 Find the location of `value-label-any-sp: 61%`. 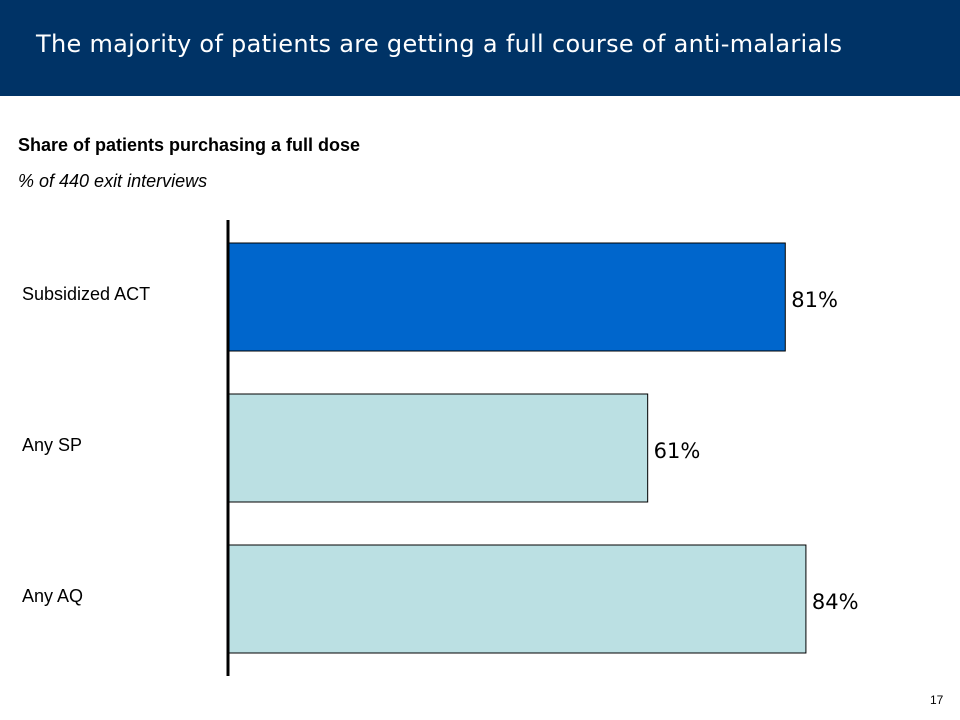

value-label-any-sp: 61% is located at coordinates (677, 451).